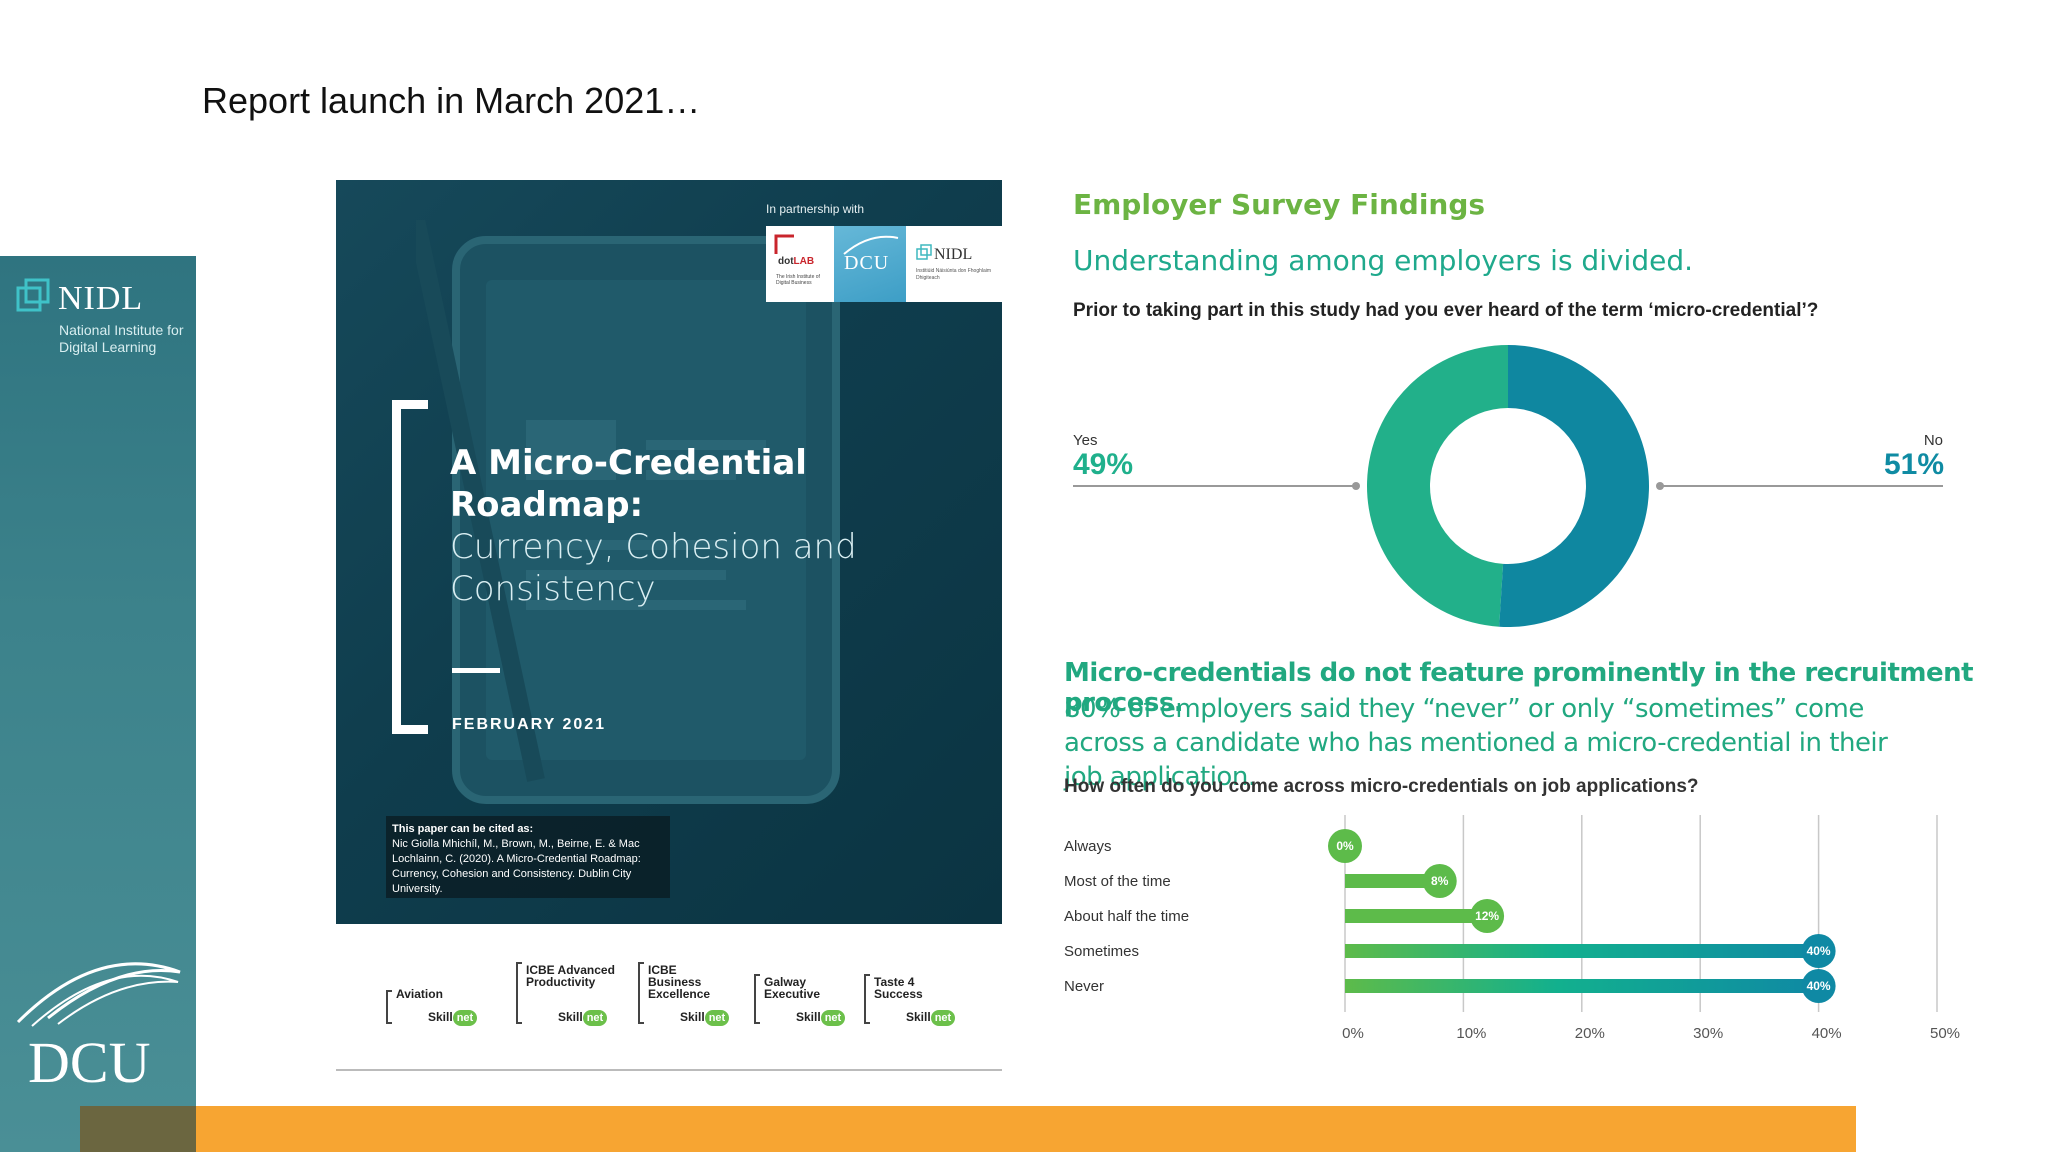  What do you see at coordinates (1117, 881) in the screenshot?
I see `category-label: Most of the time` at bounding box center [1117, 881].